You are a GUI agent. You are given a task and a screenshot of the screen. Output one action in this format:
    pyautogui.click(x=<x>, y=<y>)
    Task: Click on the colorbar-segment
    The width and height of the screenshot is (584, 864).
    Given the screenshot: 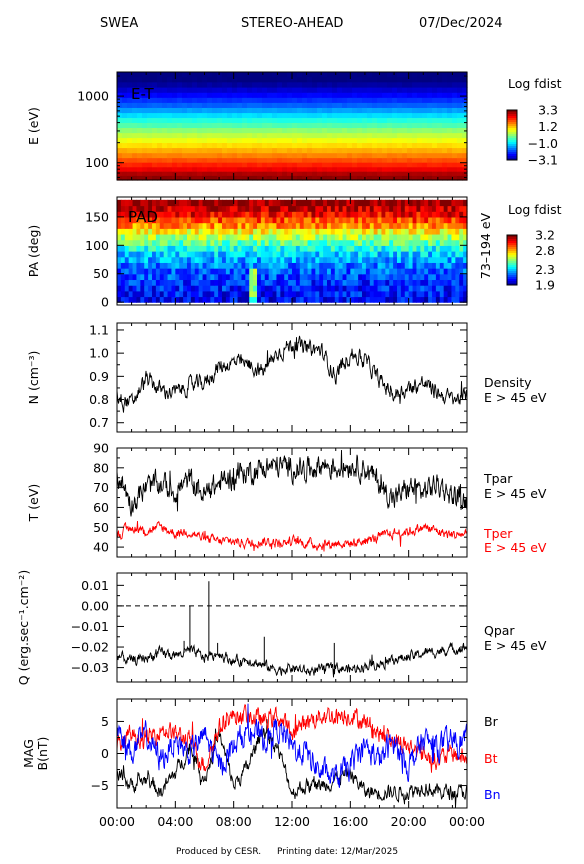 What is the action you would take?
    pyautogui.click(x=512, y=246)
    